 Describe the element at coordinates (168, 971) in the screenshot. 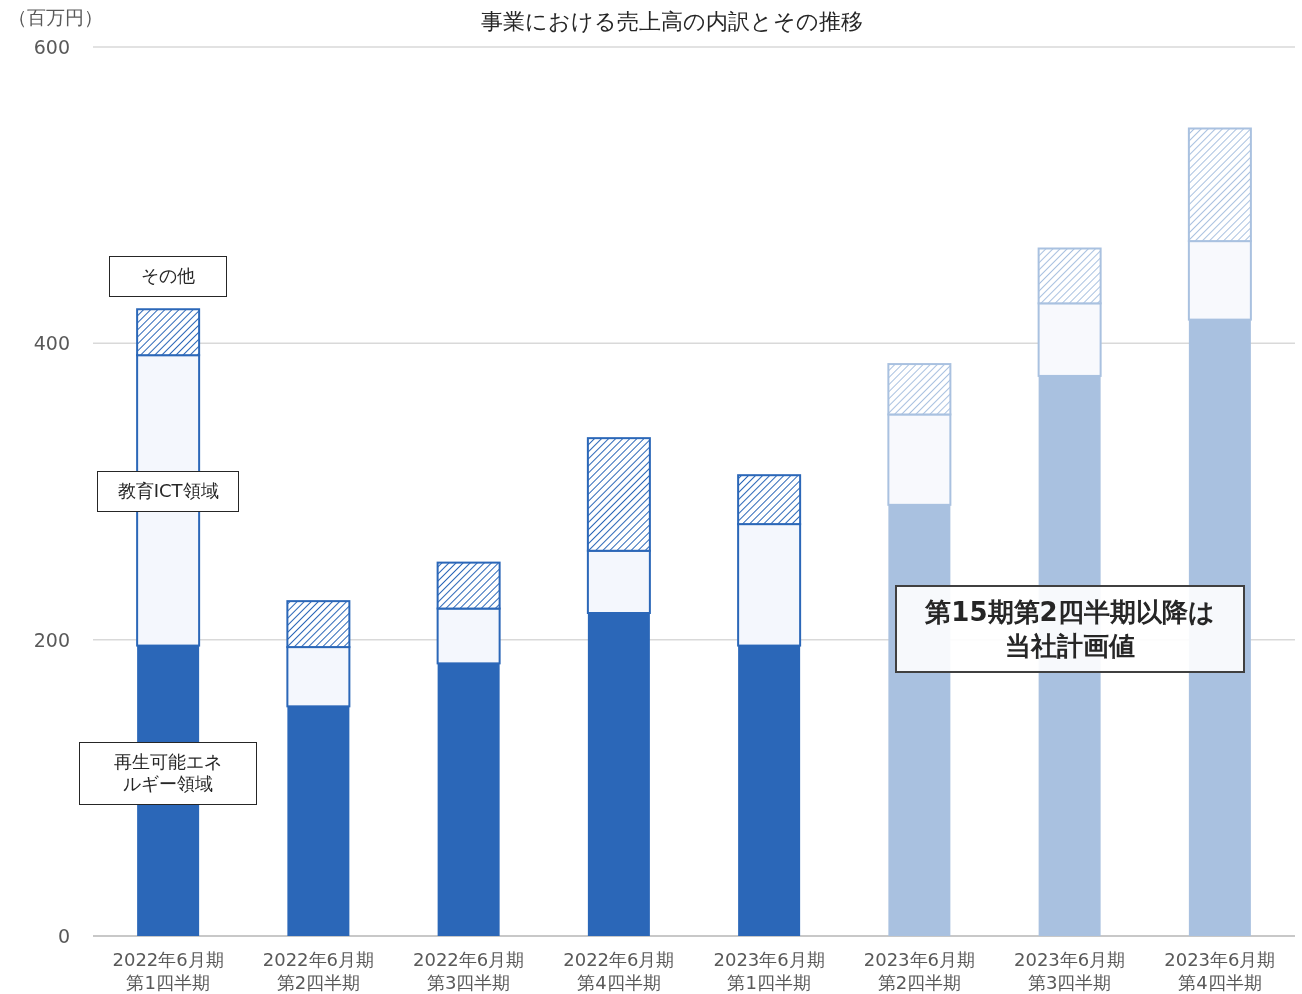

I see `x-tick-label: 2022年6月期第1四半期` at that location.